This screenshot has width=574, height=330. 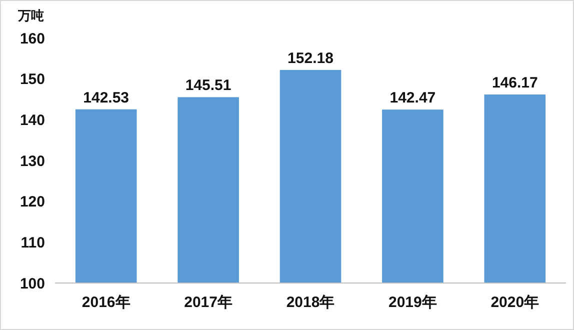 I want to click on y-axis-title: 万吨, so click(x=30, y=15).